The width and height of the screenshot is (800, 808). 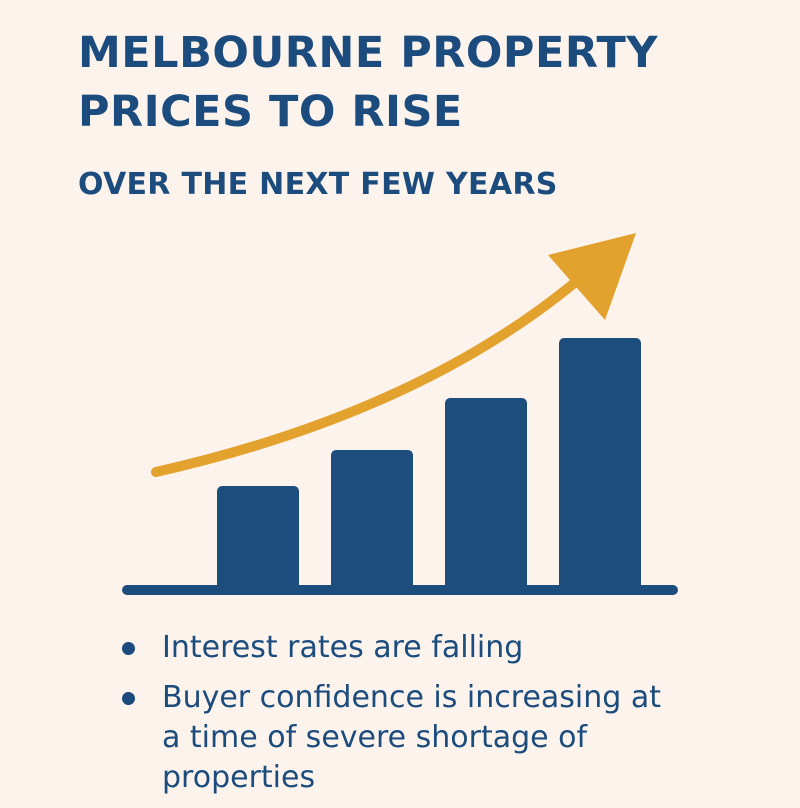 I want to click on headline-line-1: MELBOURNE PROPERTY, so click(x=368, y=53).